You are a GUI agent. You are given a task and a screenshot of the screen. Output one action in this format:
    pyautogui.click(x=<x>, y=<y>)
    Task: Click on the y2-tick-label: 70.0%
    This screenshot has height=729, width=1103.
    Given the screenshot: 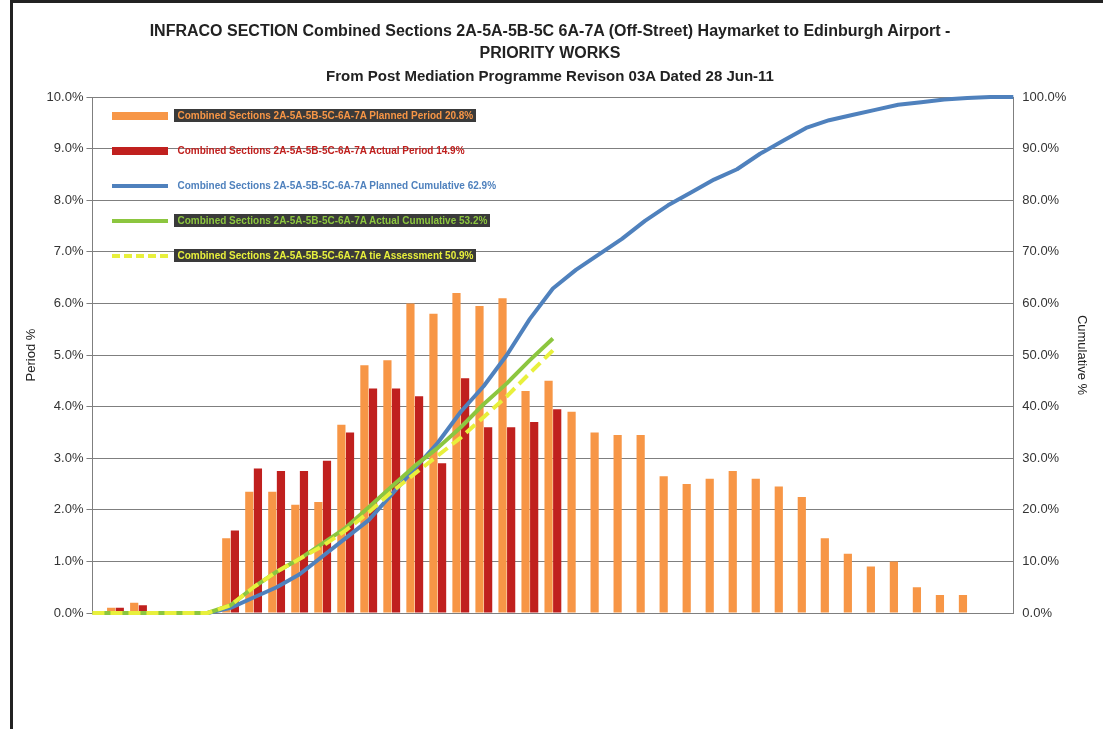 What is the action you would take?
    pyautogui.click(x=1041, y=251)
    